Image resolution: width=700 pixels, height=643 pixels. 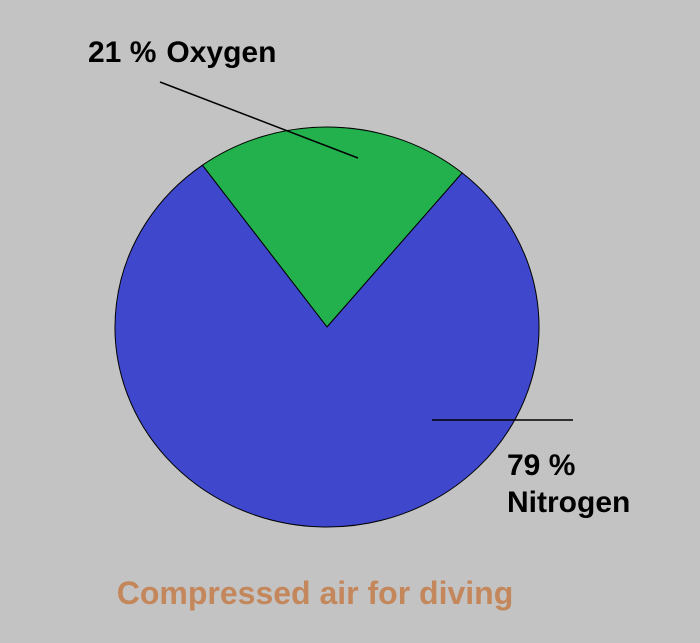 I want to click on category-label: Oxygen, so click(x=221, y=52).